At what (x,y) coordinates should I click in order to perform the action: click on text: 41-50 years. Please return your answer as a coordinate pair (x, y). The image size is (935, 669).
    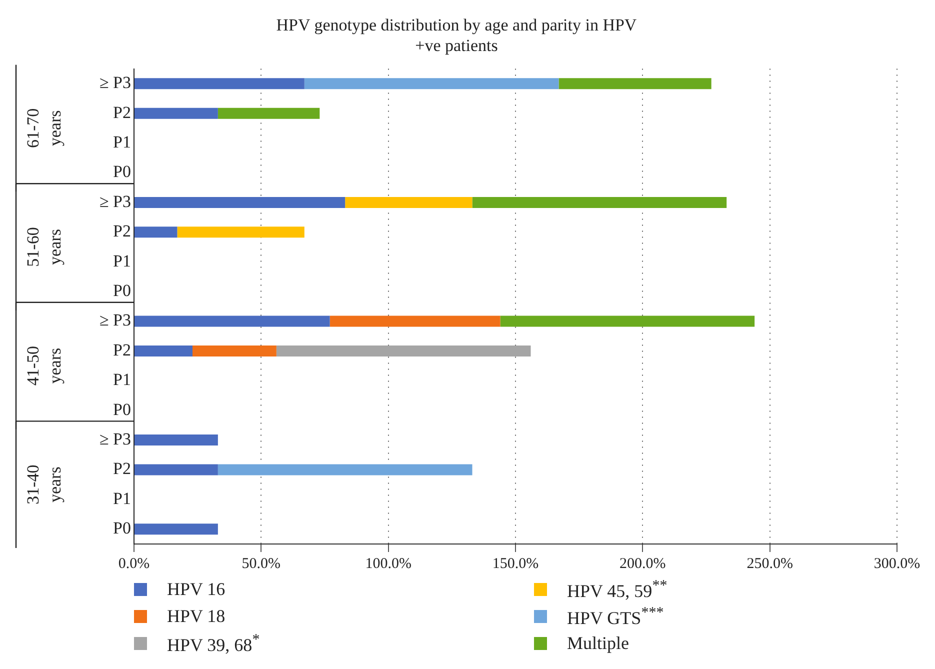
    Looking at the image, I should click on (43, 366).